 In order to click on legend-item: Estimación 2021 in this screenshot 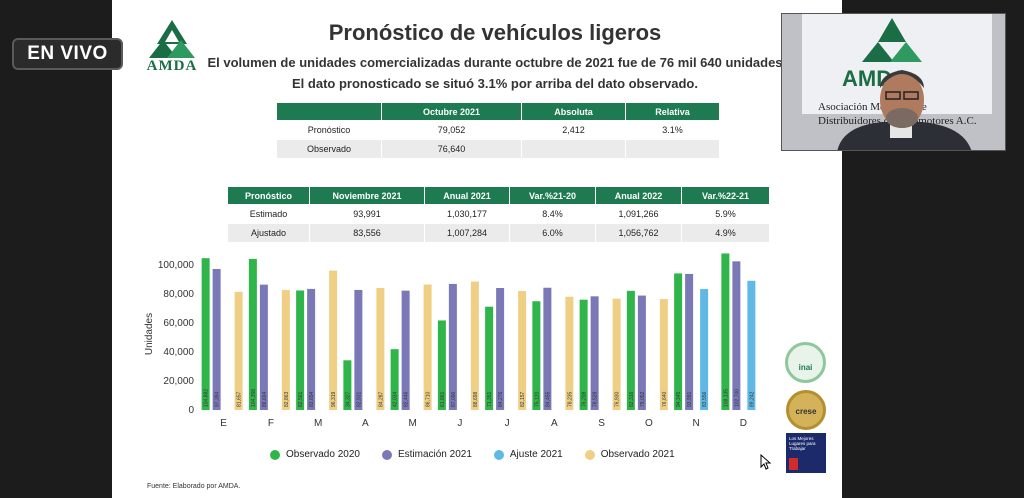, I will do `click(426, 454)`.